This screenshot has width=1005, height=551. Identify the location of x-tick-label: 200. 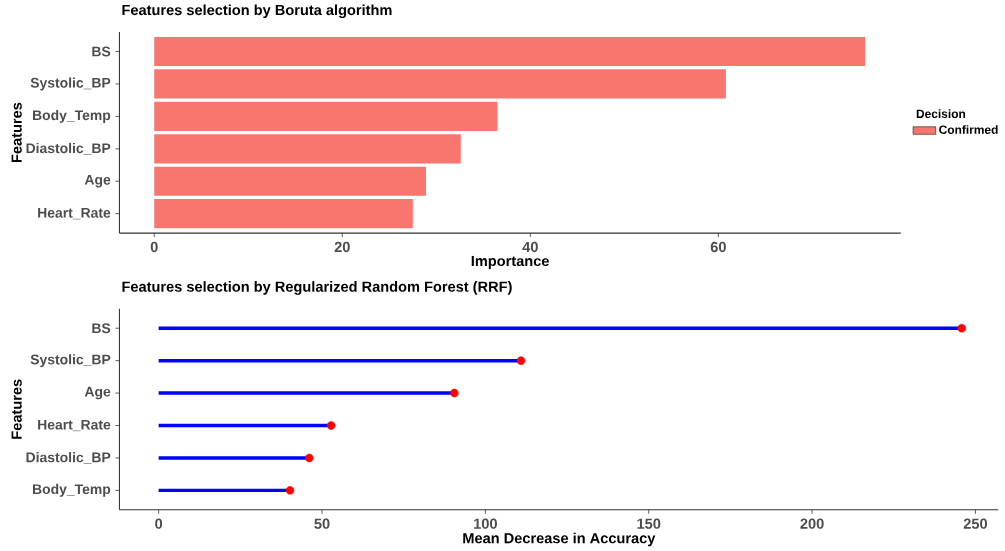
(812, 523).